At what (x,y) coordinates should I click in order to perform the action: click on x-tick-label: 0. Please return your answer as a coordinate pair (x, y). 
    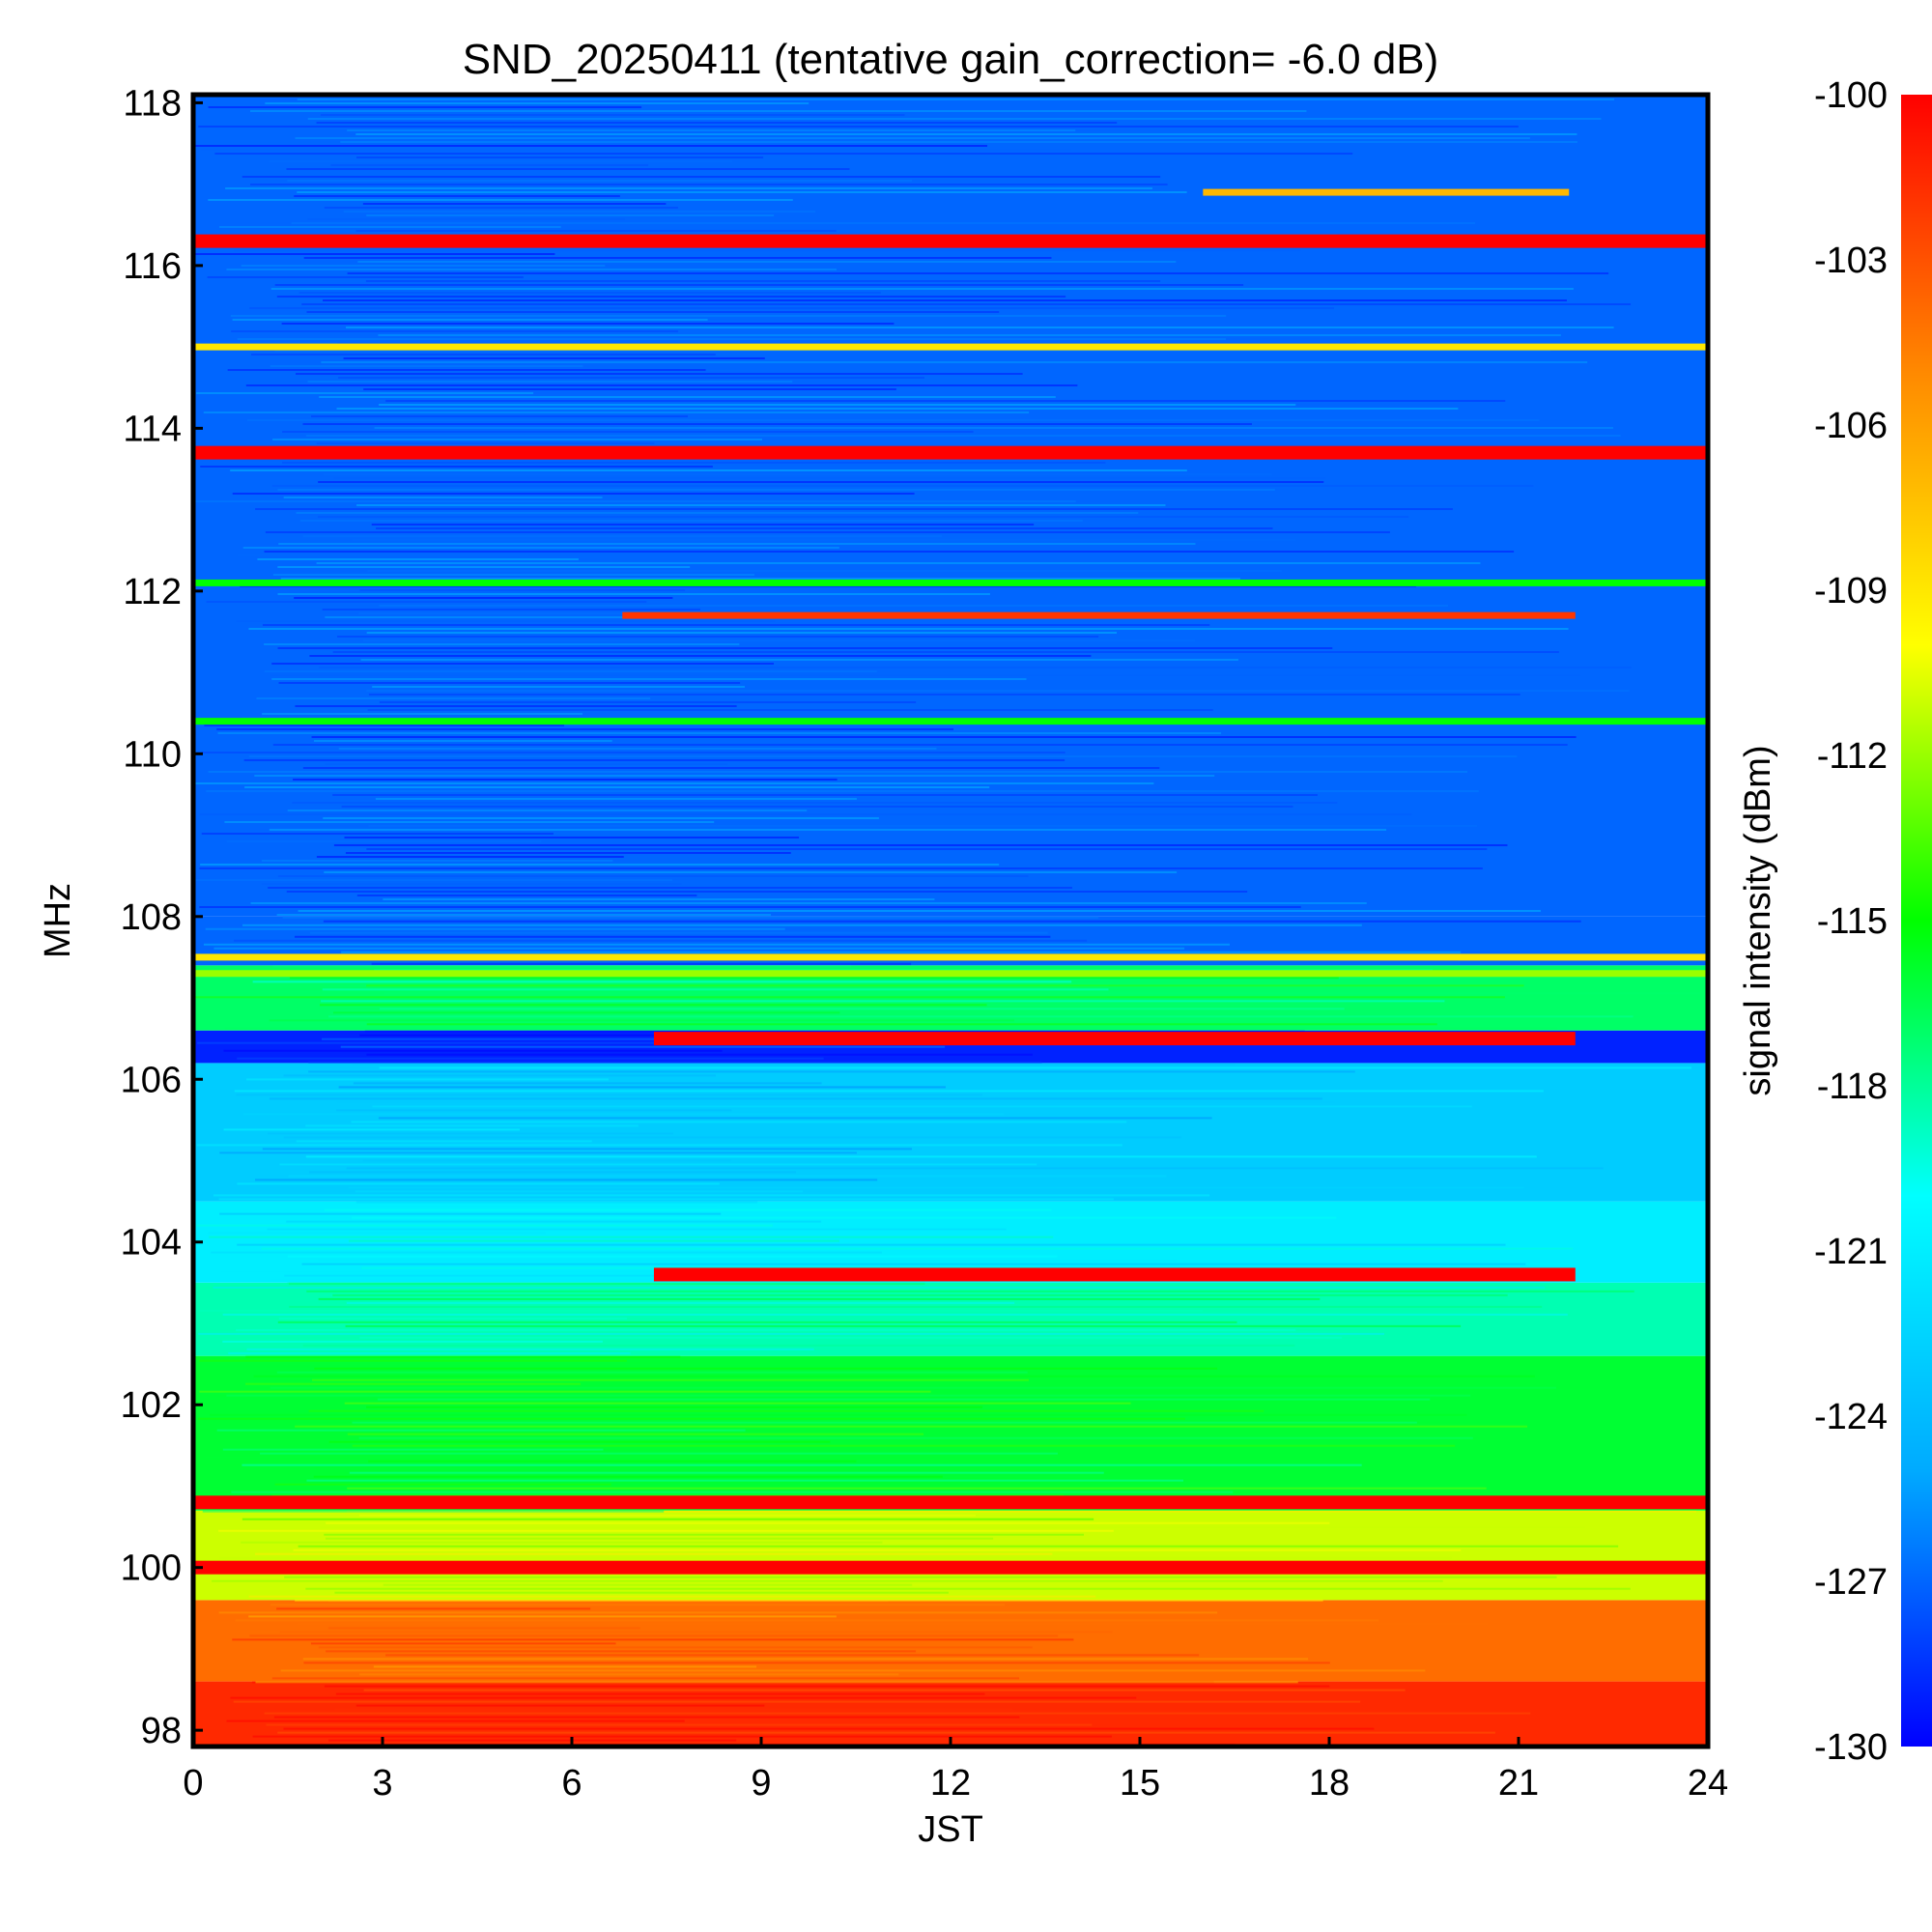
    Looking at the image, I should click on (193, 1783).